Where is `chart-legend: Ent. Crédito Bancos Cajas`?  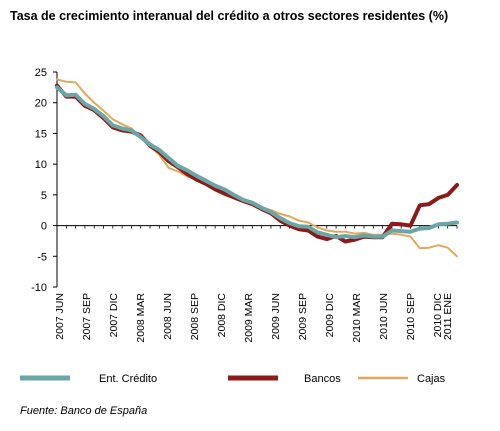
chart-legend: Ent. Crédito Bancos Cajas is located at coordinates (233, 379).